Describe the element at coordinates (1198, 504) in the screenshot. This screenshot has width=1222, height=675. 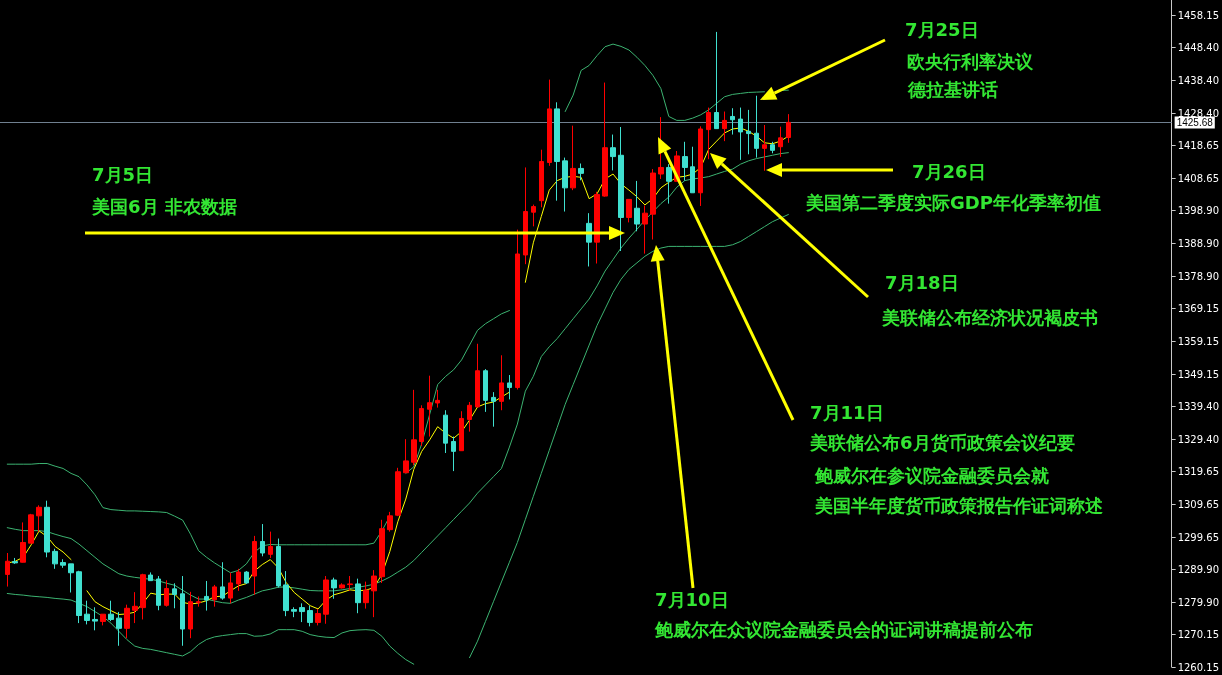
I see `y-tick-label: 1309.65` at that location.